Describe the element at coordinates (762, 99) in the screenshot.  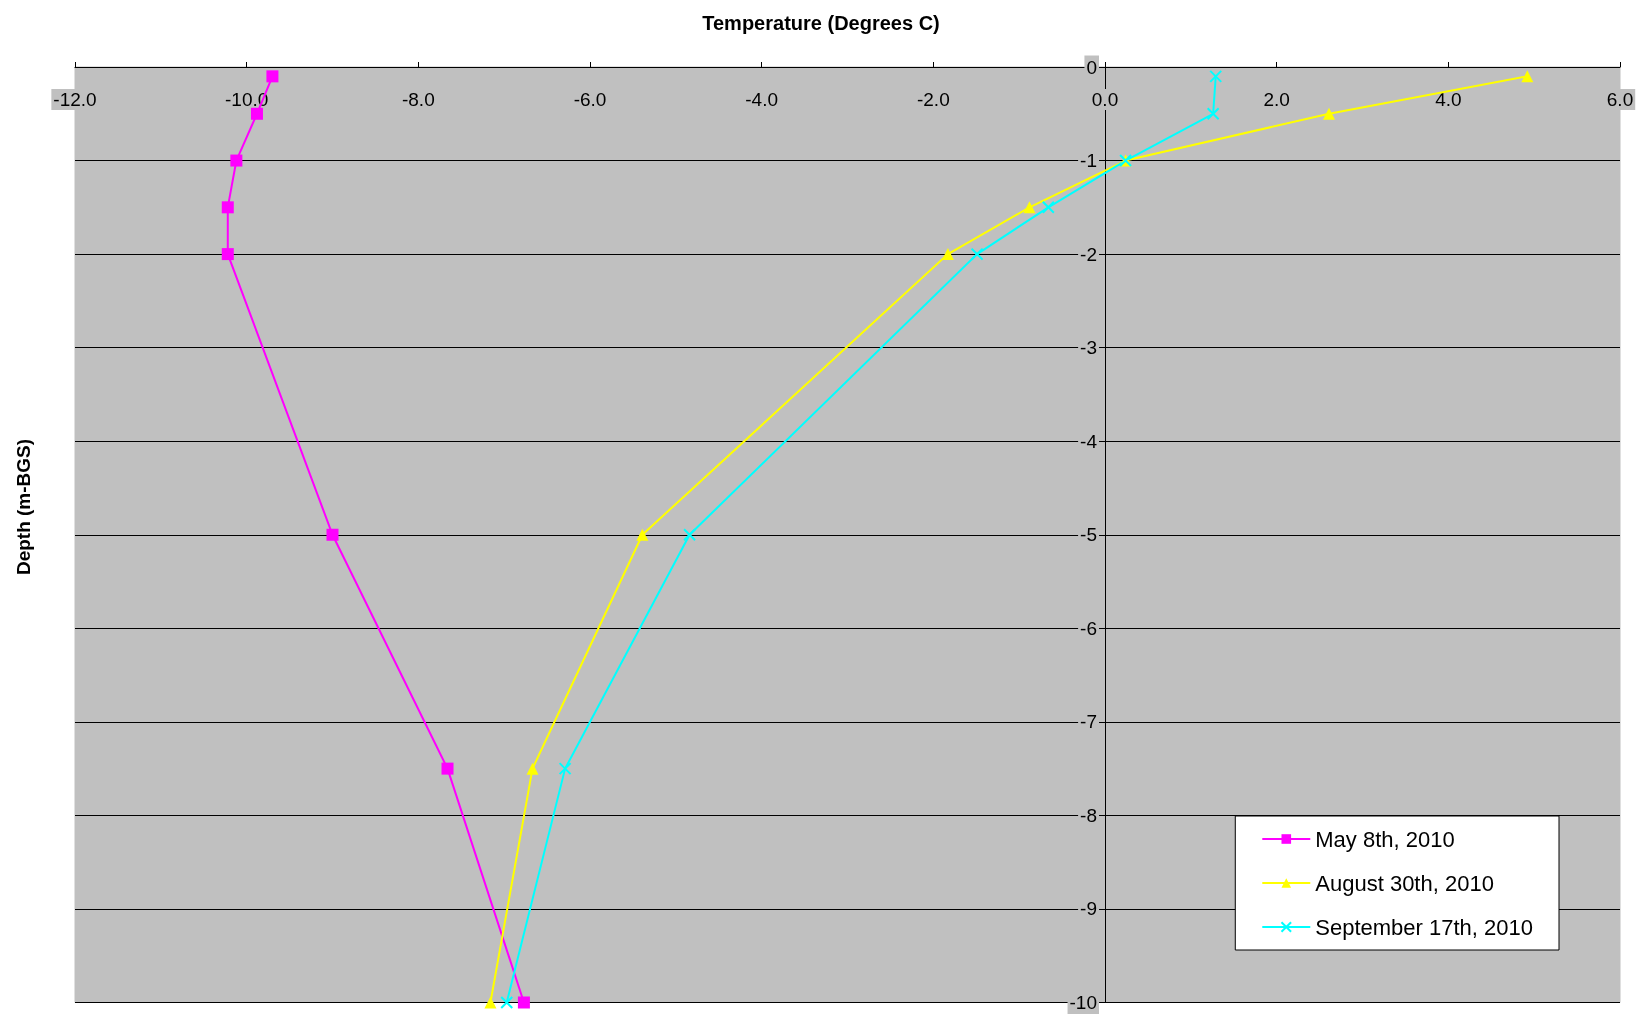
I see `x-tick-label: -4.0` at that location.